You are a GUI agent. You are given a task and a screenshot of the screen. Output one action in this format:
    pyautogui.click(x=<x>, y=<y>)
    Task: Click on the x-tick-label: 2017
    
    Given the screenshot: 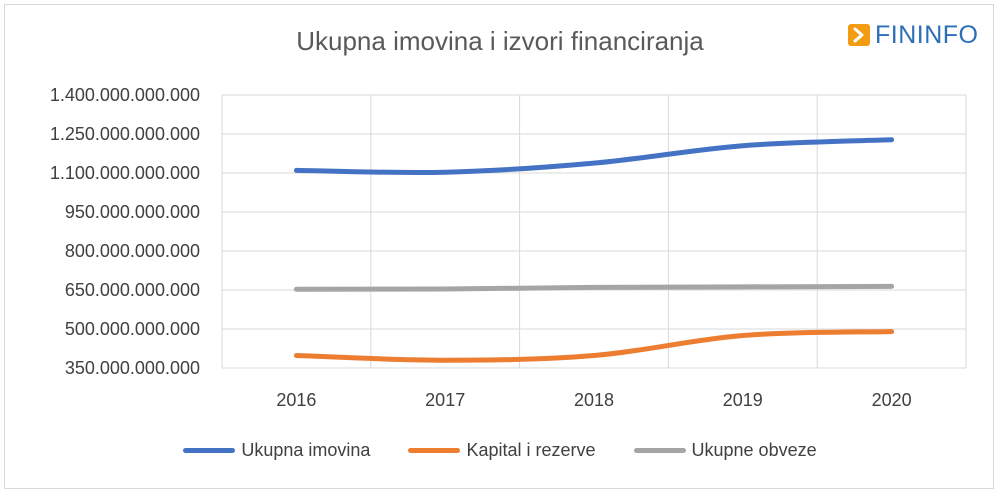 What is the action you would take?
    pyautogui.click(x=445, y=400)
    